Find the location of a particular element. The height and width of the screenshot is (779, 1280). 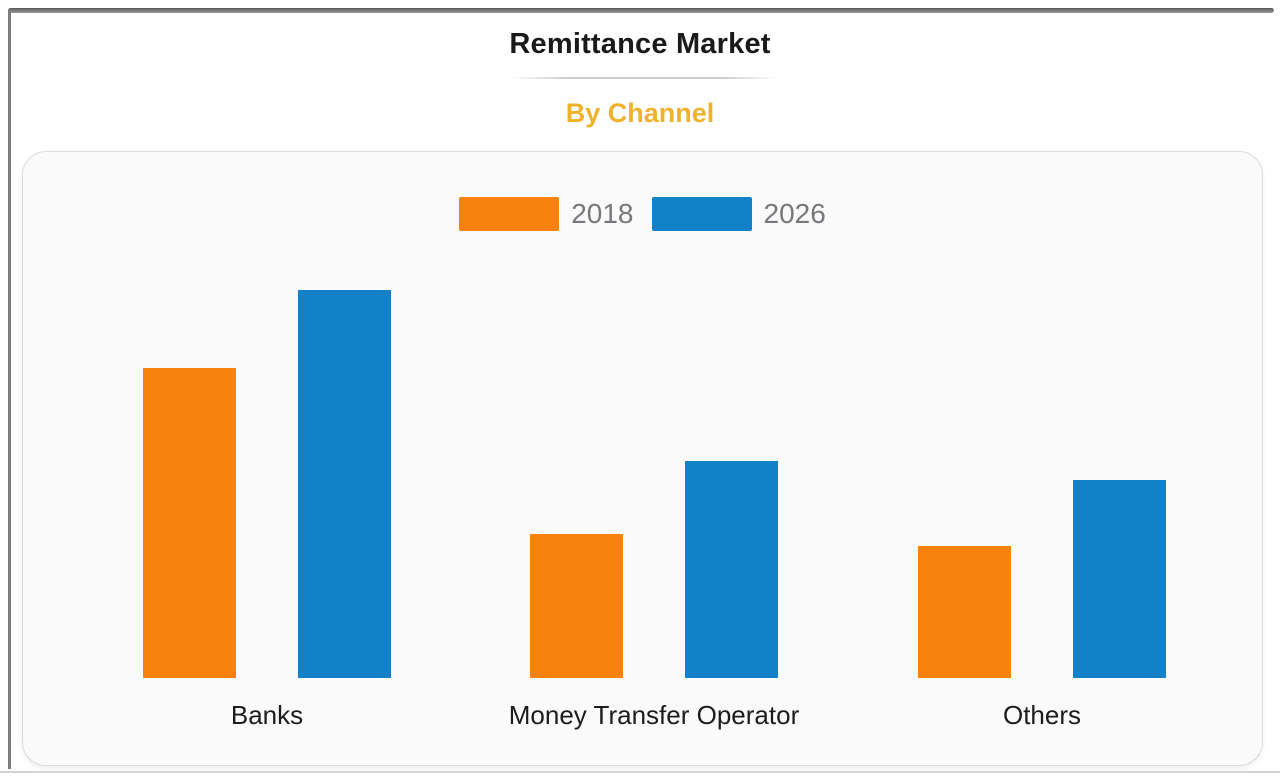

bar-2026-others is located at coordinates (1119, 579).